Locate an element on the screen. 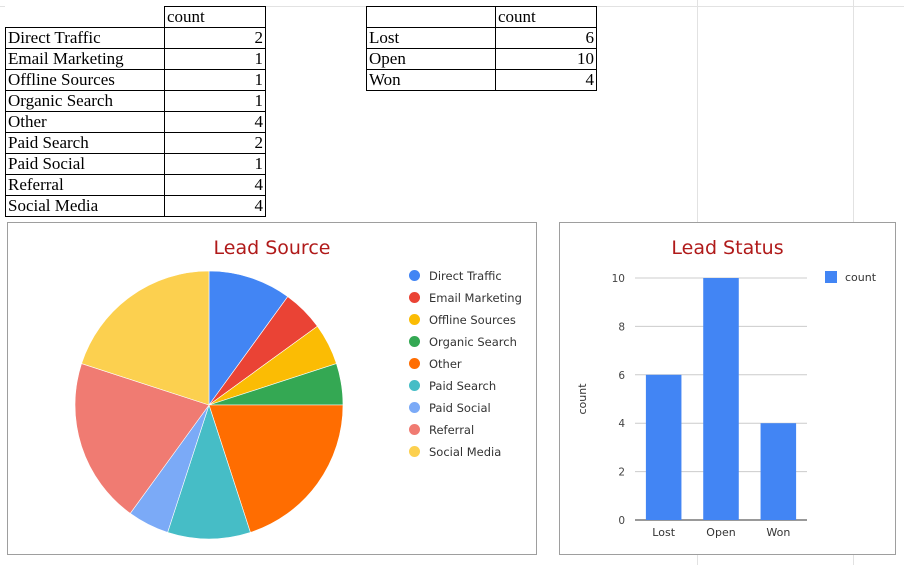 The image size is (904, 565). y-tick-label: 0 is located at coordinates (621, 521).